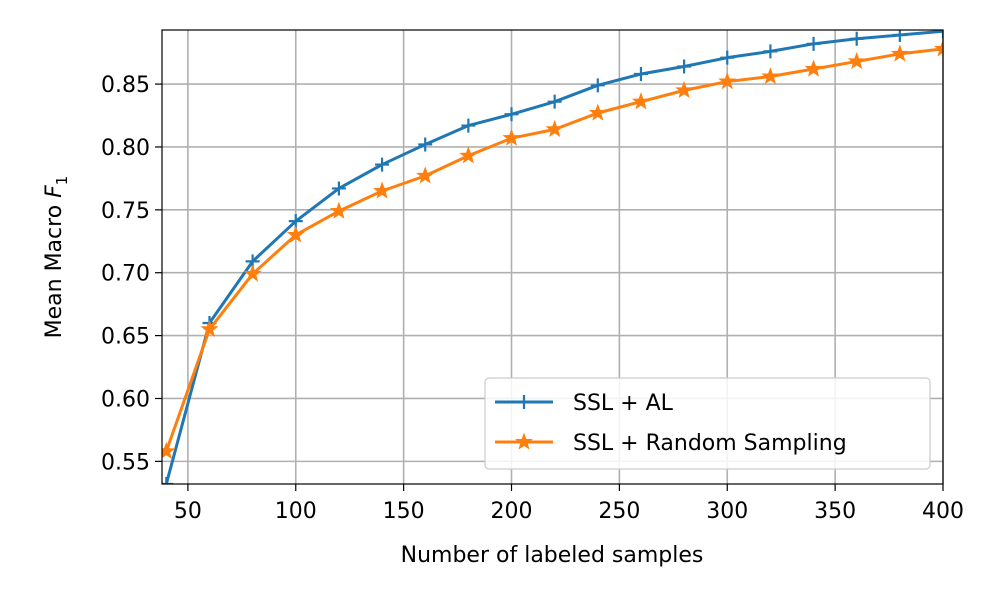 Image resolution: width=1000 pixels, height=600 pixels. What do you see at coordinates (524, 402) in the screenshot?
I see `legend-marker-ssl-al` at bounding box center [524, 402].